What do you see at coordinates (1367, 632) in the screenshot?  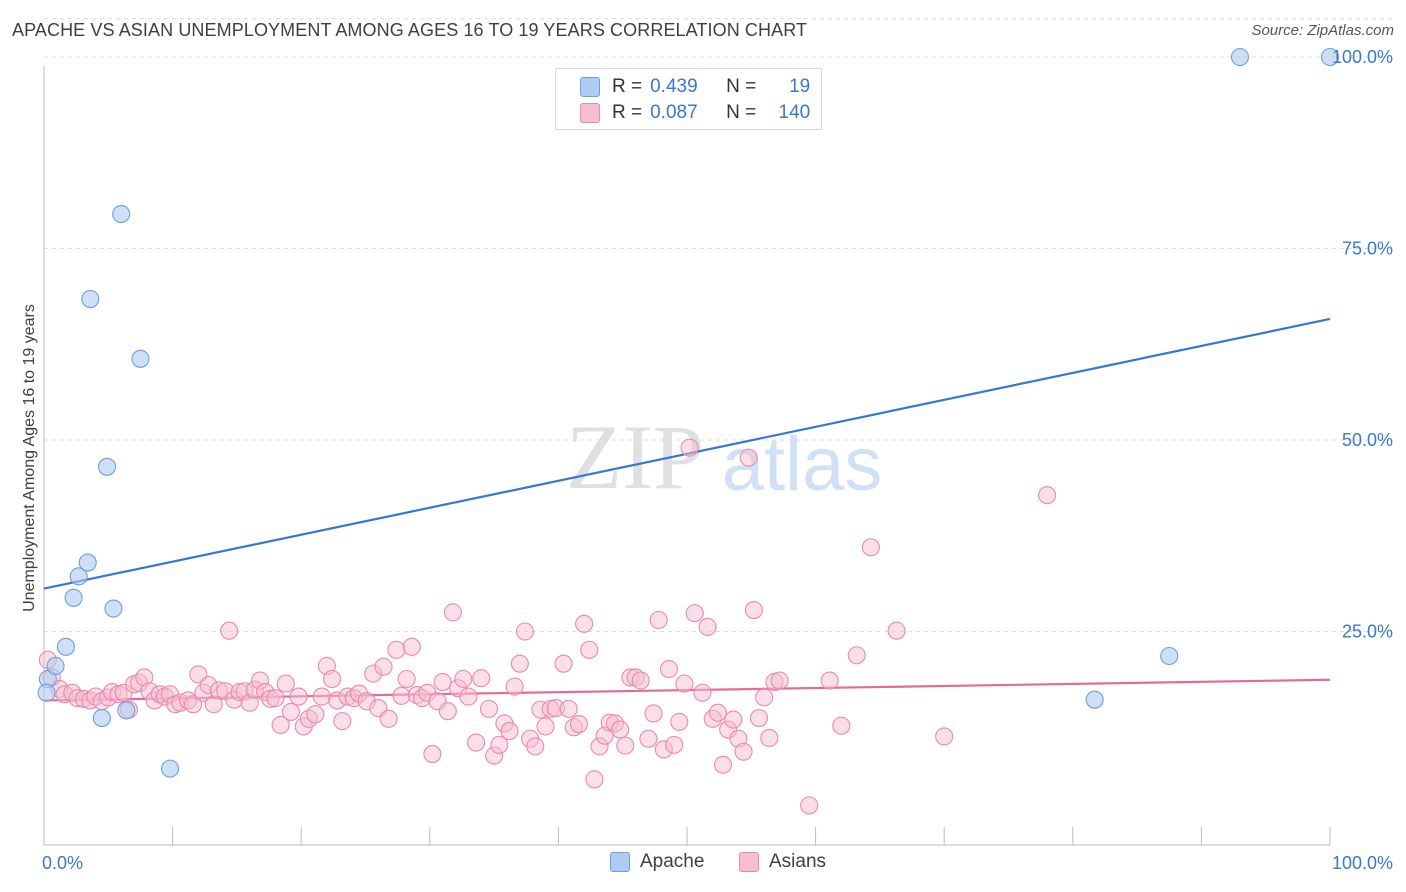 I see `y-tick-label: 25.0%` at bounding box center [1367, 632].